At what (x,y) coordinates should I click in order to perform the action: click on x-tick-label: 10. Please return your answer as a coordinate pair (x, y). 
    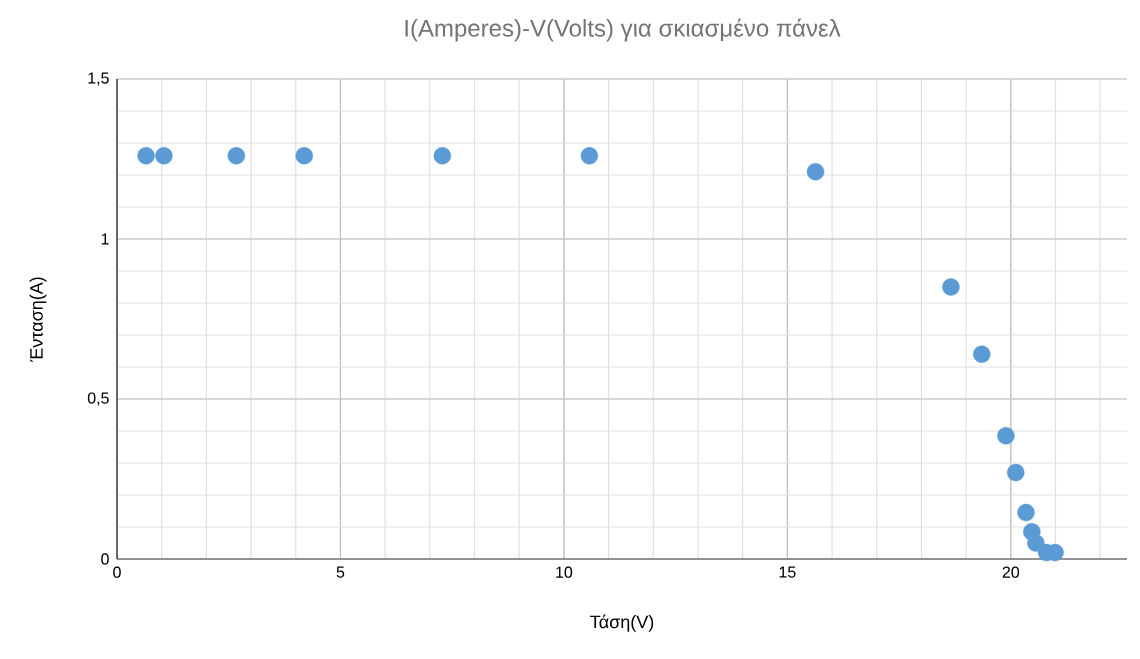
    Looking at the image, I should click on (564, 572).